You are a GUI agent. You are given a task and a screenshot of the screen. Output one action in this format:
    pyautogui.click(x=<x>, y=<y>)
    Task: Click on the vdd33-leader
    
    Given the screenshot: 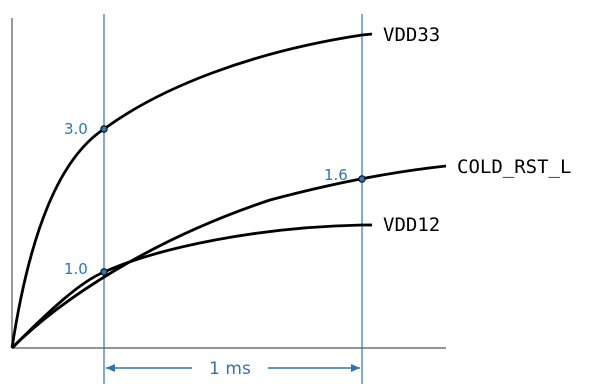 What is the action you would take?
    pyautogui.click(x=367, y=34)
    